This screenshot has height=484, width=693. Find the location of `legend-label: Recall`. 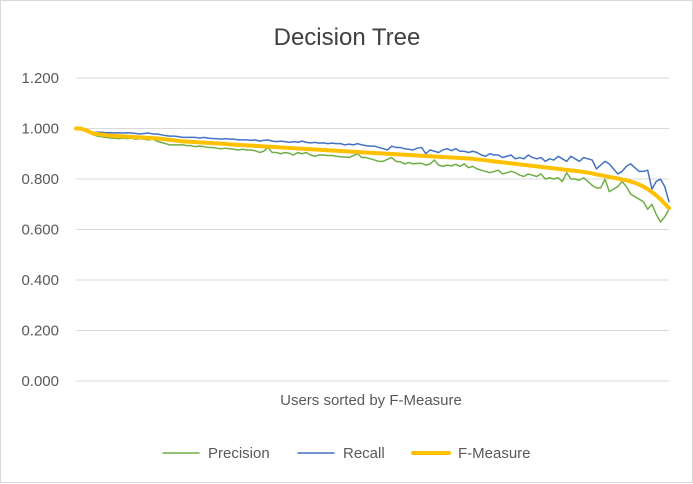

legend-label: Recall is located at coordinates (364, 453).